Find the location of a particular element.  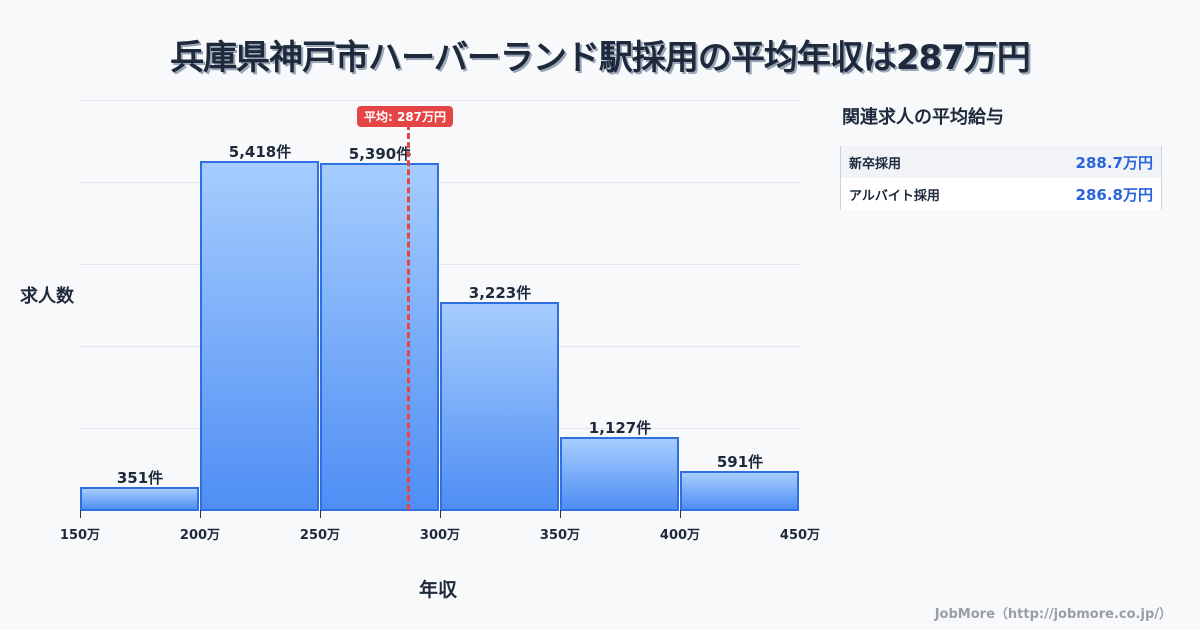

average-line is located at coordinates (408, 317).